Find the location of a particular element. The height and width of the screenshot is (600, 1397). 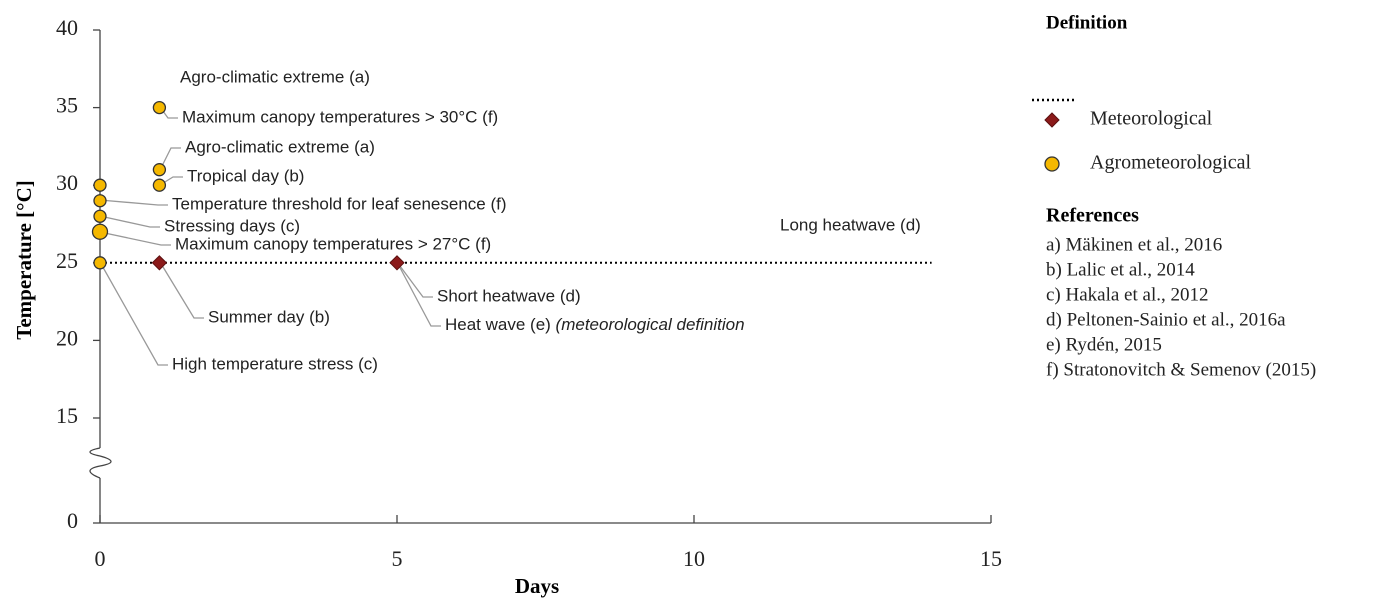

y-tick-label: 15 is located at coordinates (67, 415).